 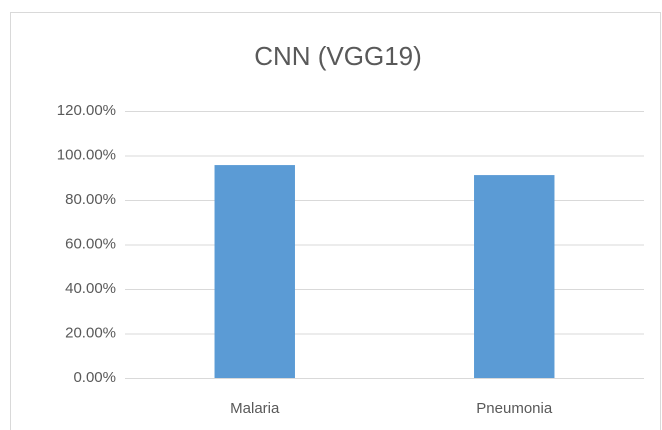 What do you see at coordinates (86, 154) in the screenshot?
I see `y-tick-label: 100.00%` at bounding box center [86, 154].